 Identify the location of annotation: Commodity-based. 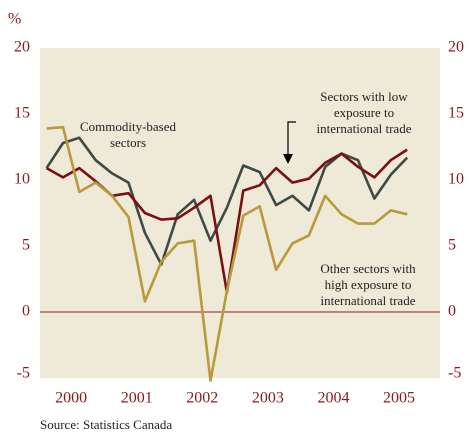
(128, 126).